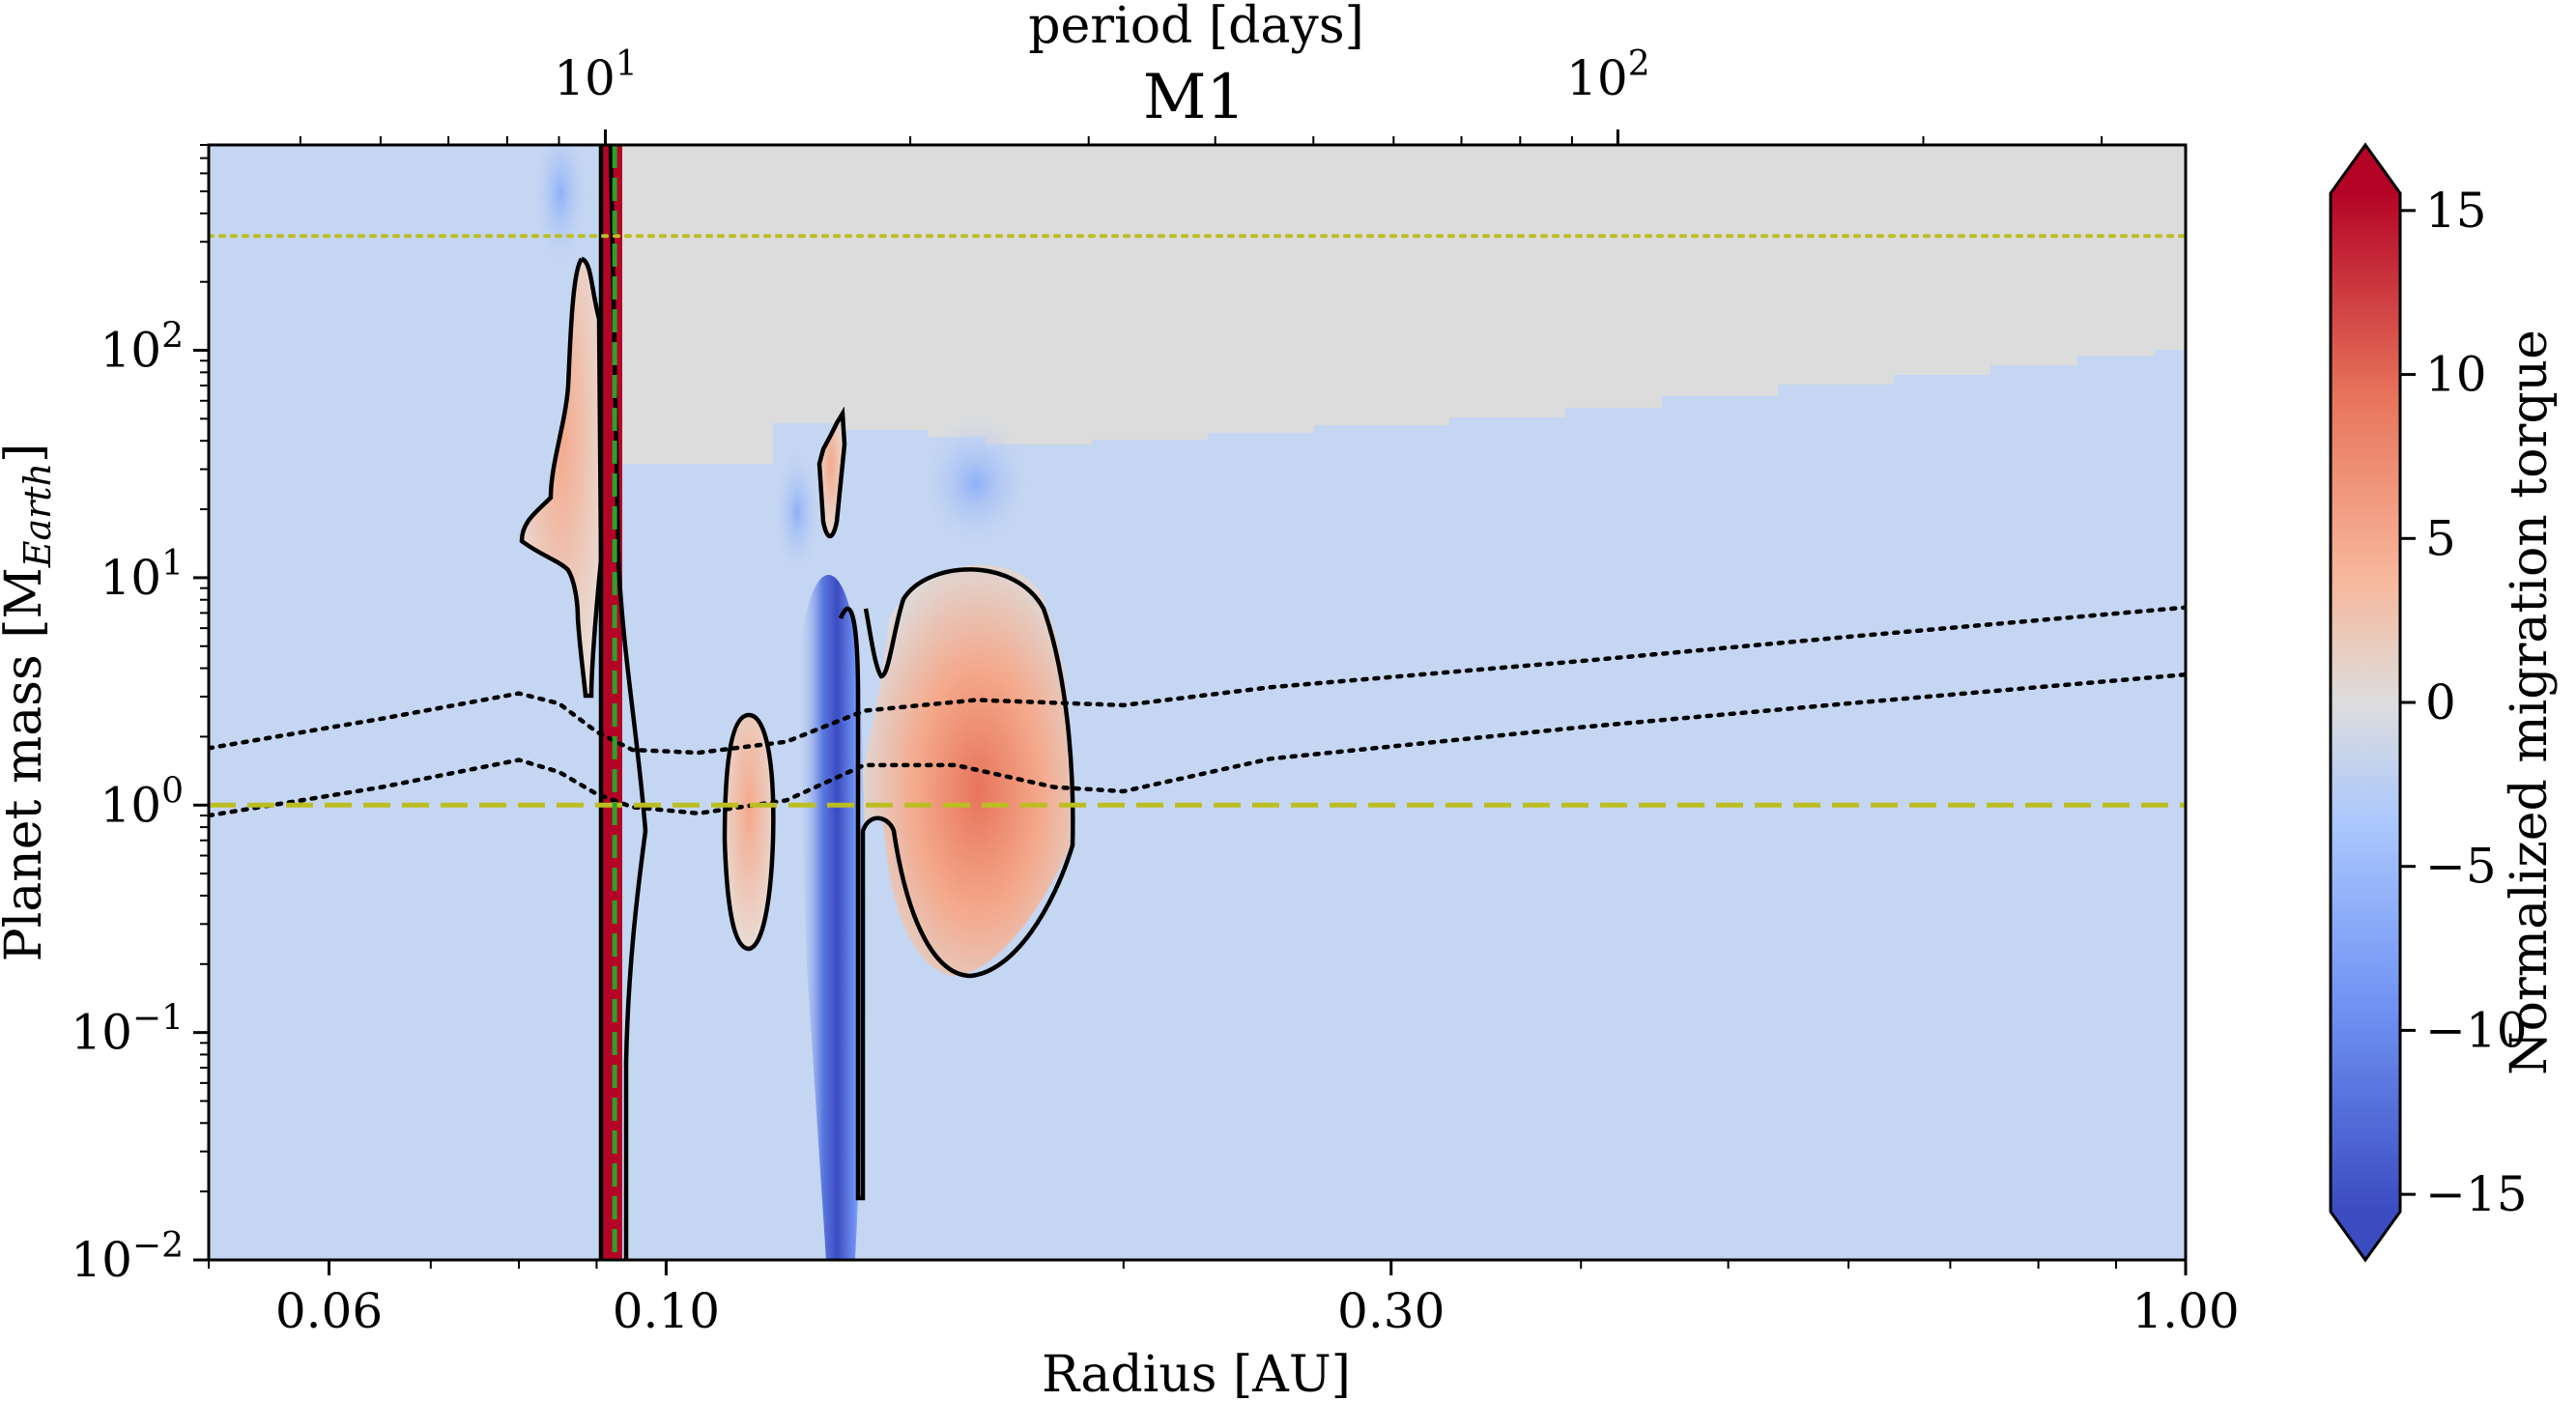  I want to click on y-tick-label: 10⁻¹, so click(127, 1030).